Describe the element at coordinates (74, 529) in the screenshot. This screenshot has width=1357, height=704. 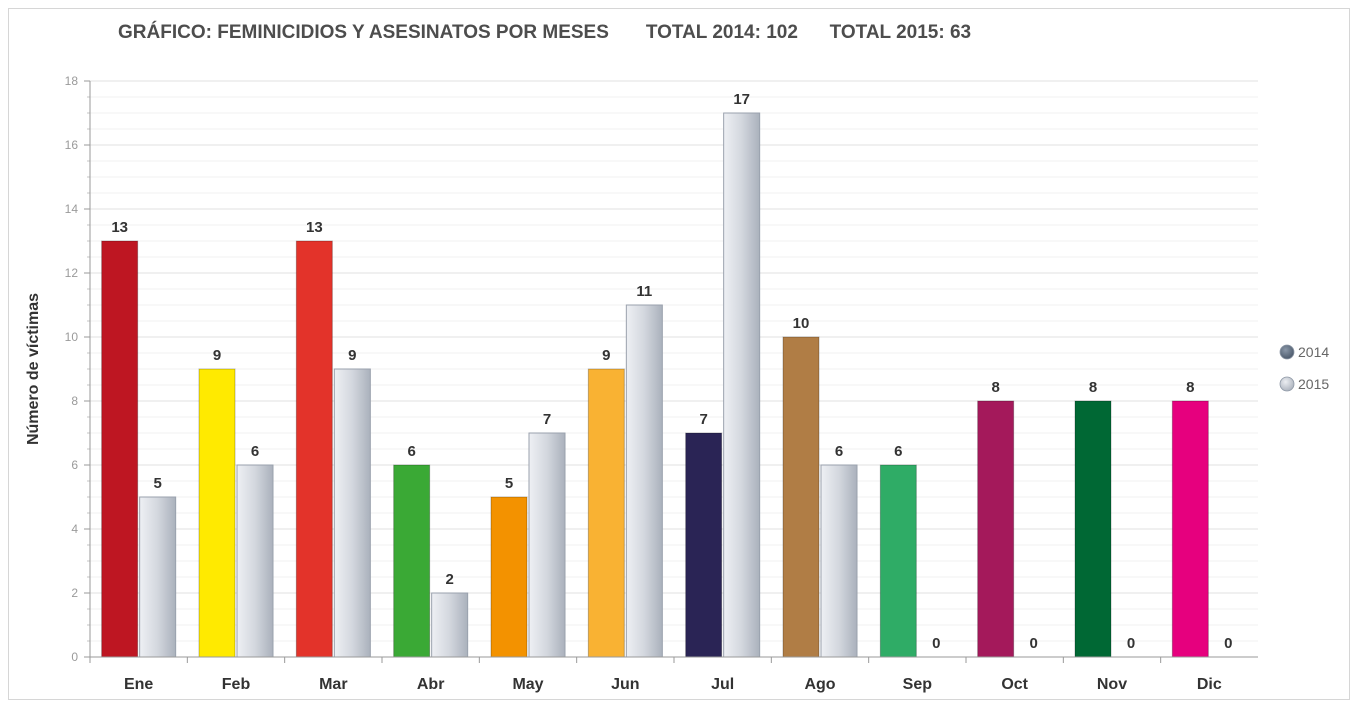
I see `y-tick-label: 4` at that location.